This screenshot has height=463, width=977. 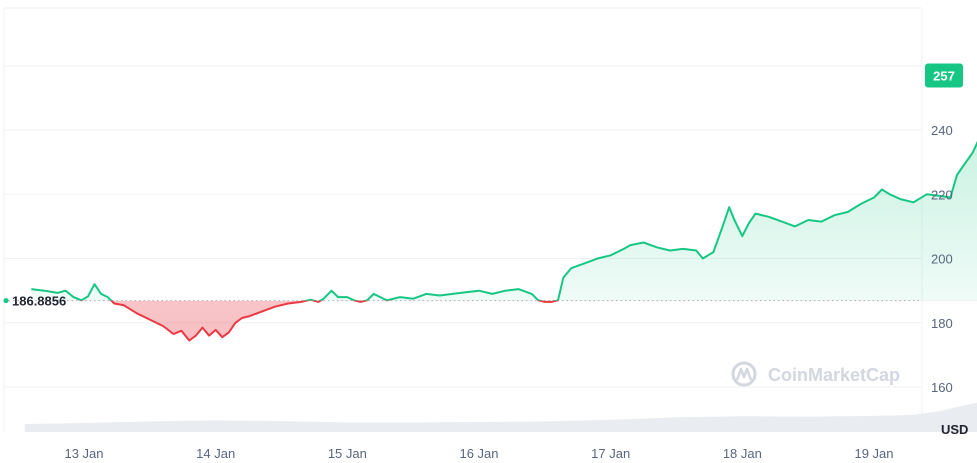 What do you see at coordinates (834, 375) in the screenshot?
I see `watermark-text: CoinMarketCap` at bounding box center [834, 375].